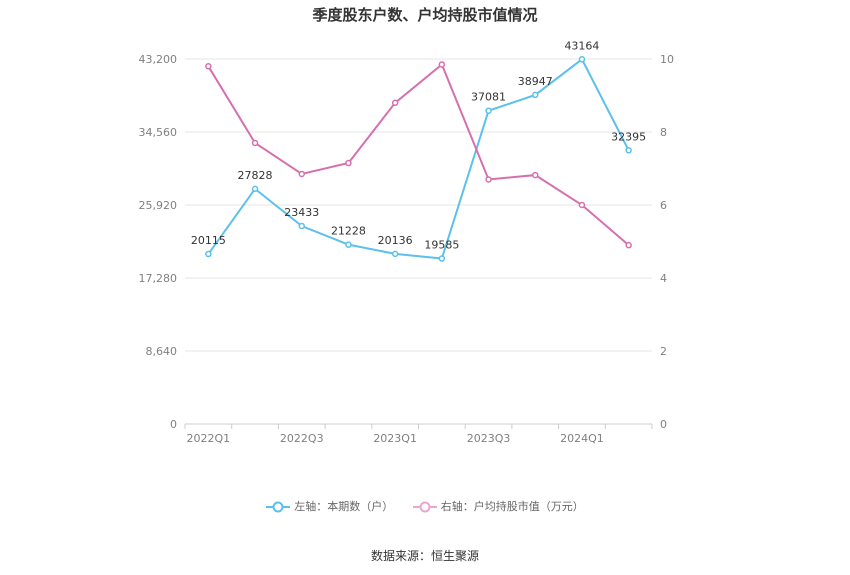 The image size is (850, 575). What do you see at coordinates (208, 240) in the screenshot?
I see `data-label: 20115` at bounding box center [208, 240].